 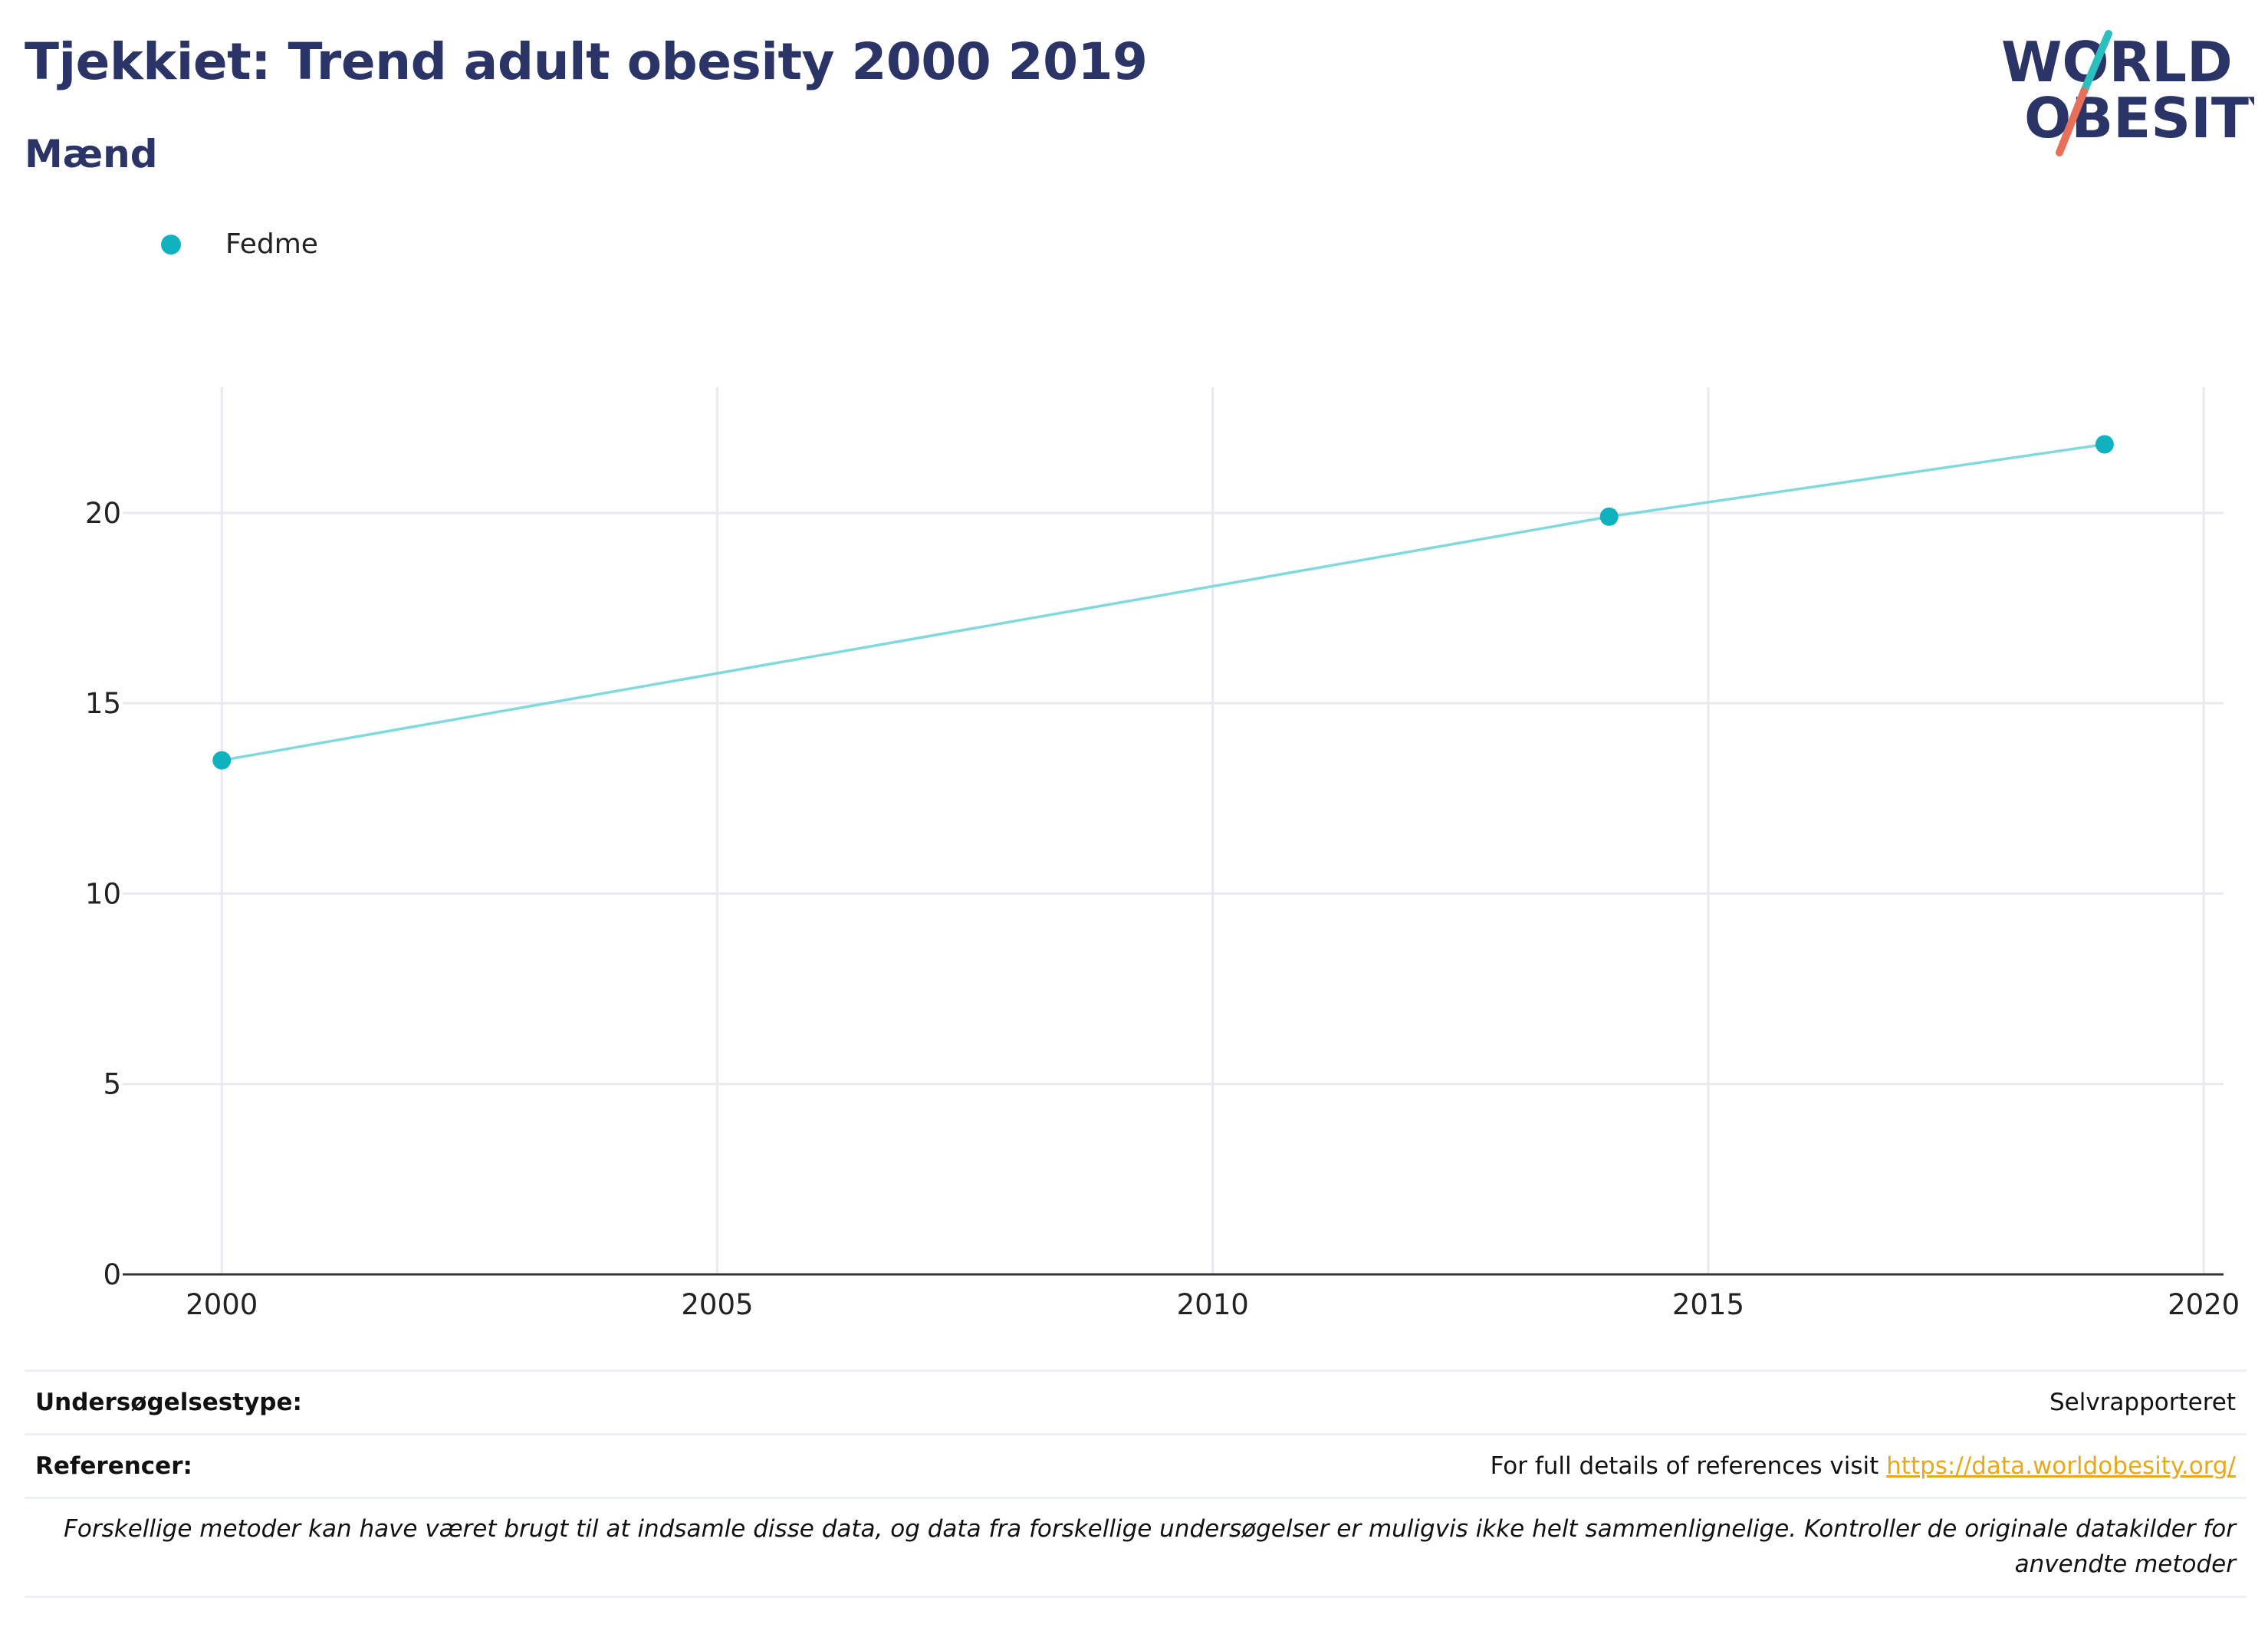 I want to click on logo-world-text: WORLD, so click(x=2117, y=62).